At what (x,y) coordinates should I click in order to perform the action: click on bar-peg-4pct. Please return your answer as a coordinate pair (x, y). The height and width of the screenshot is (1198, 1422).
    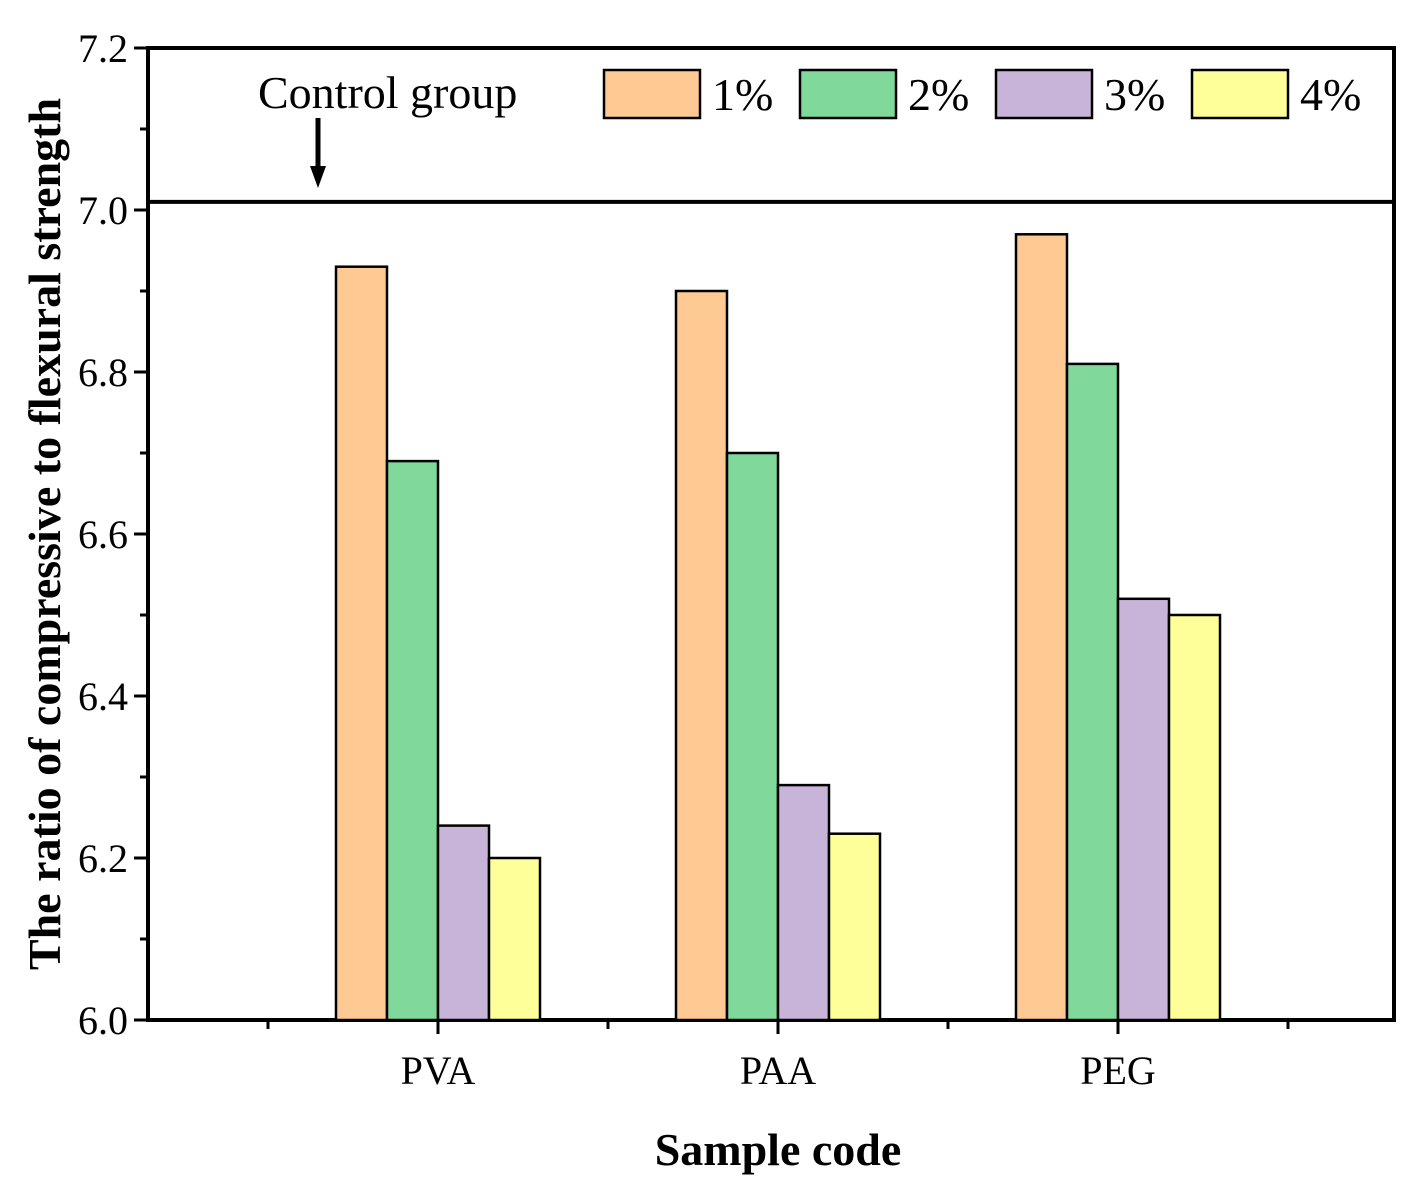
    Looking at the image, I should click on (1194, 817).